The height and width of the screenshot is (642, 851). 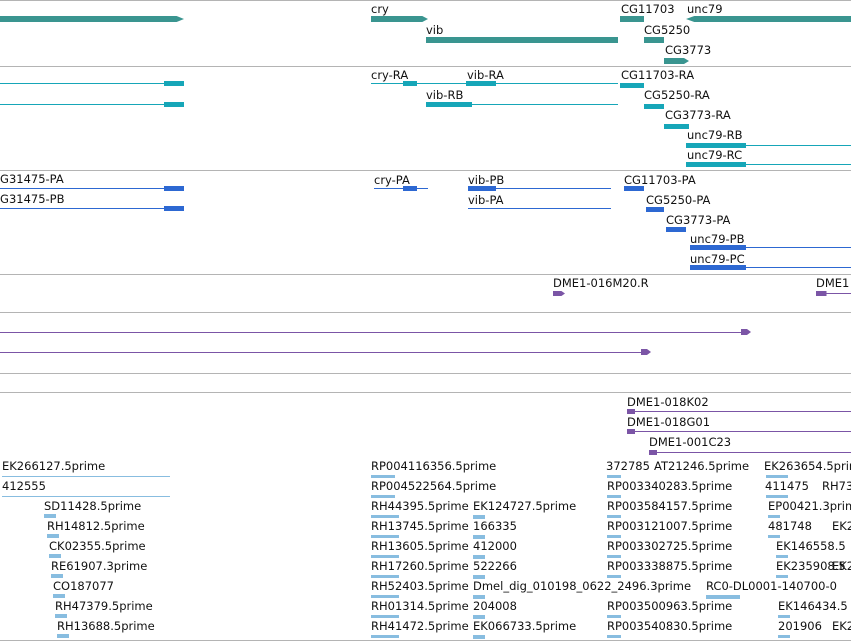 I want to click on est-label: 166335, so click(x=495, y=526).